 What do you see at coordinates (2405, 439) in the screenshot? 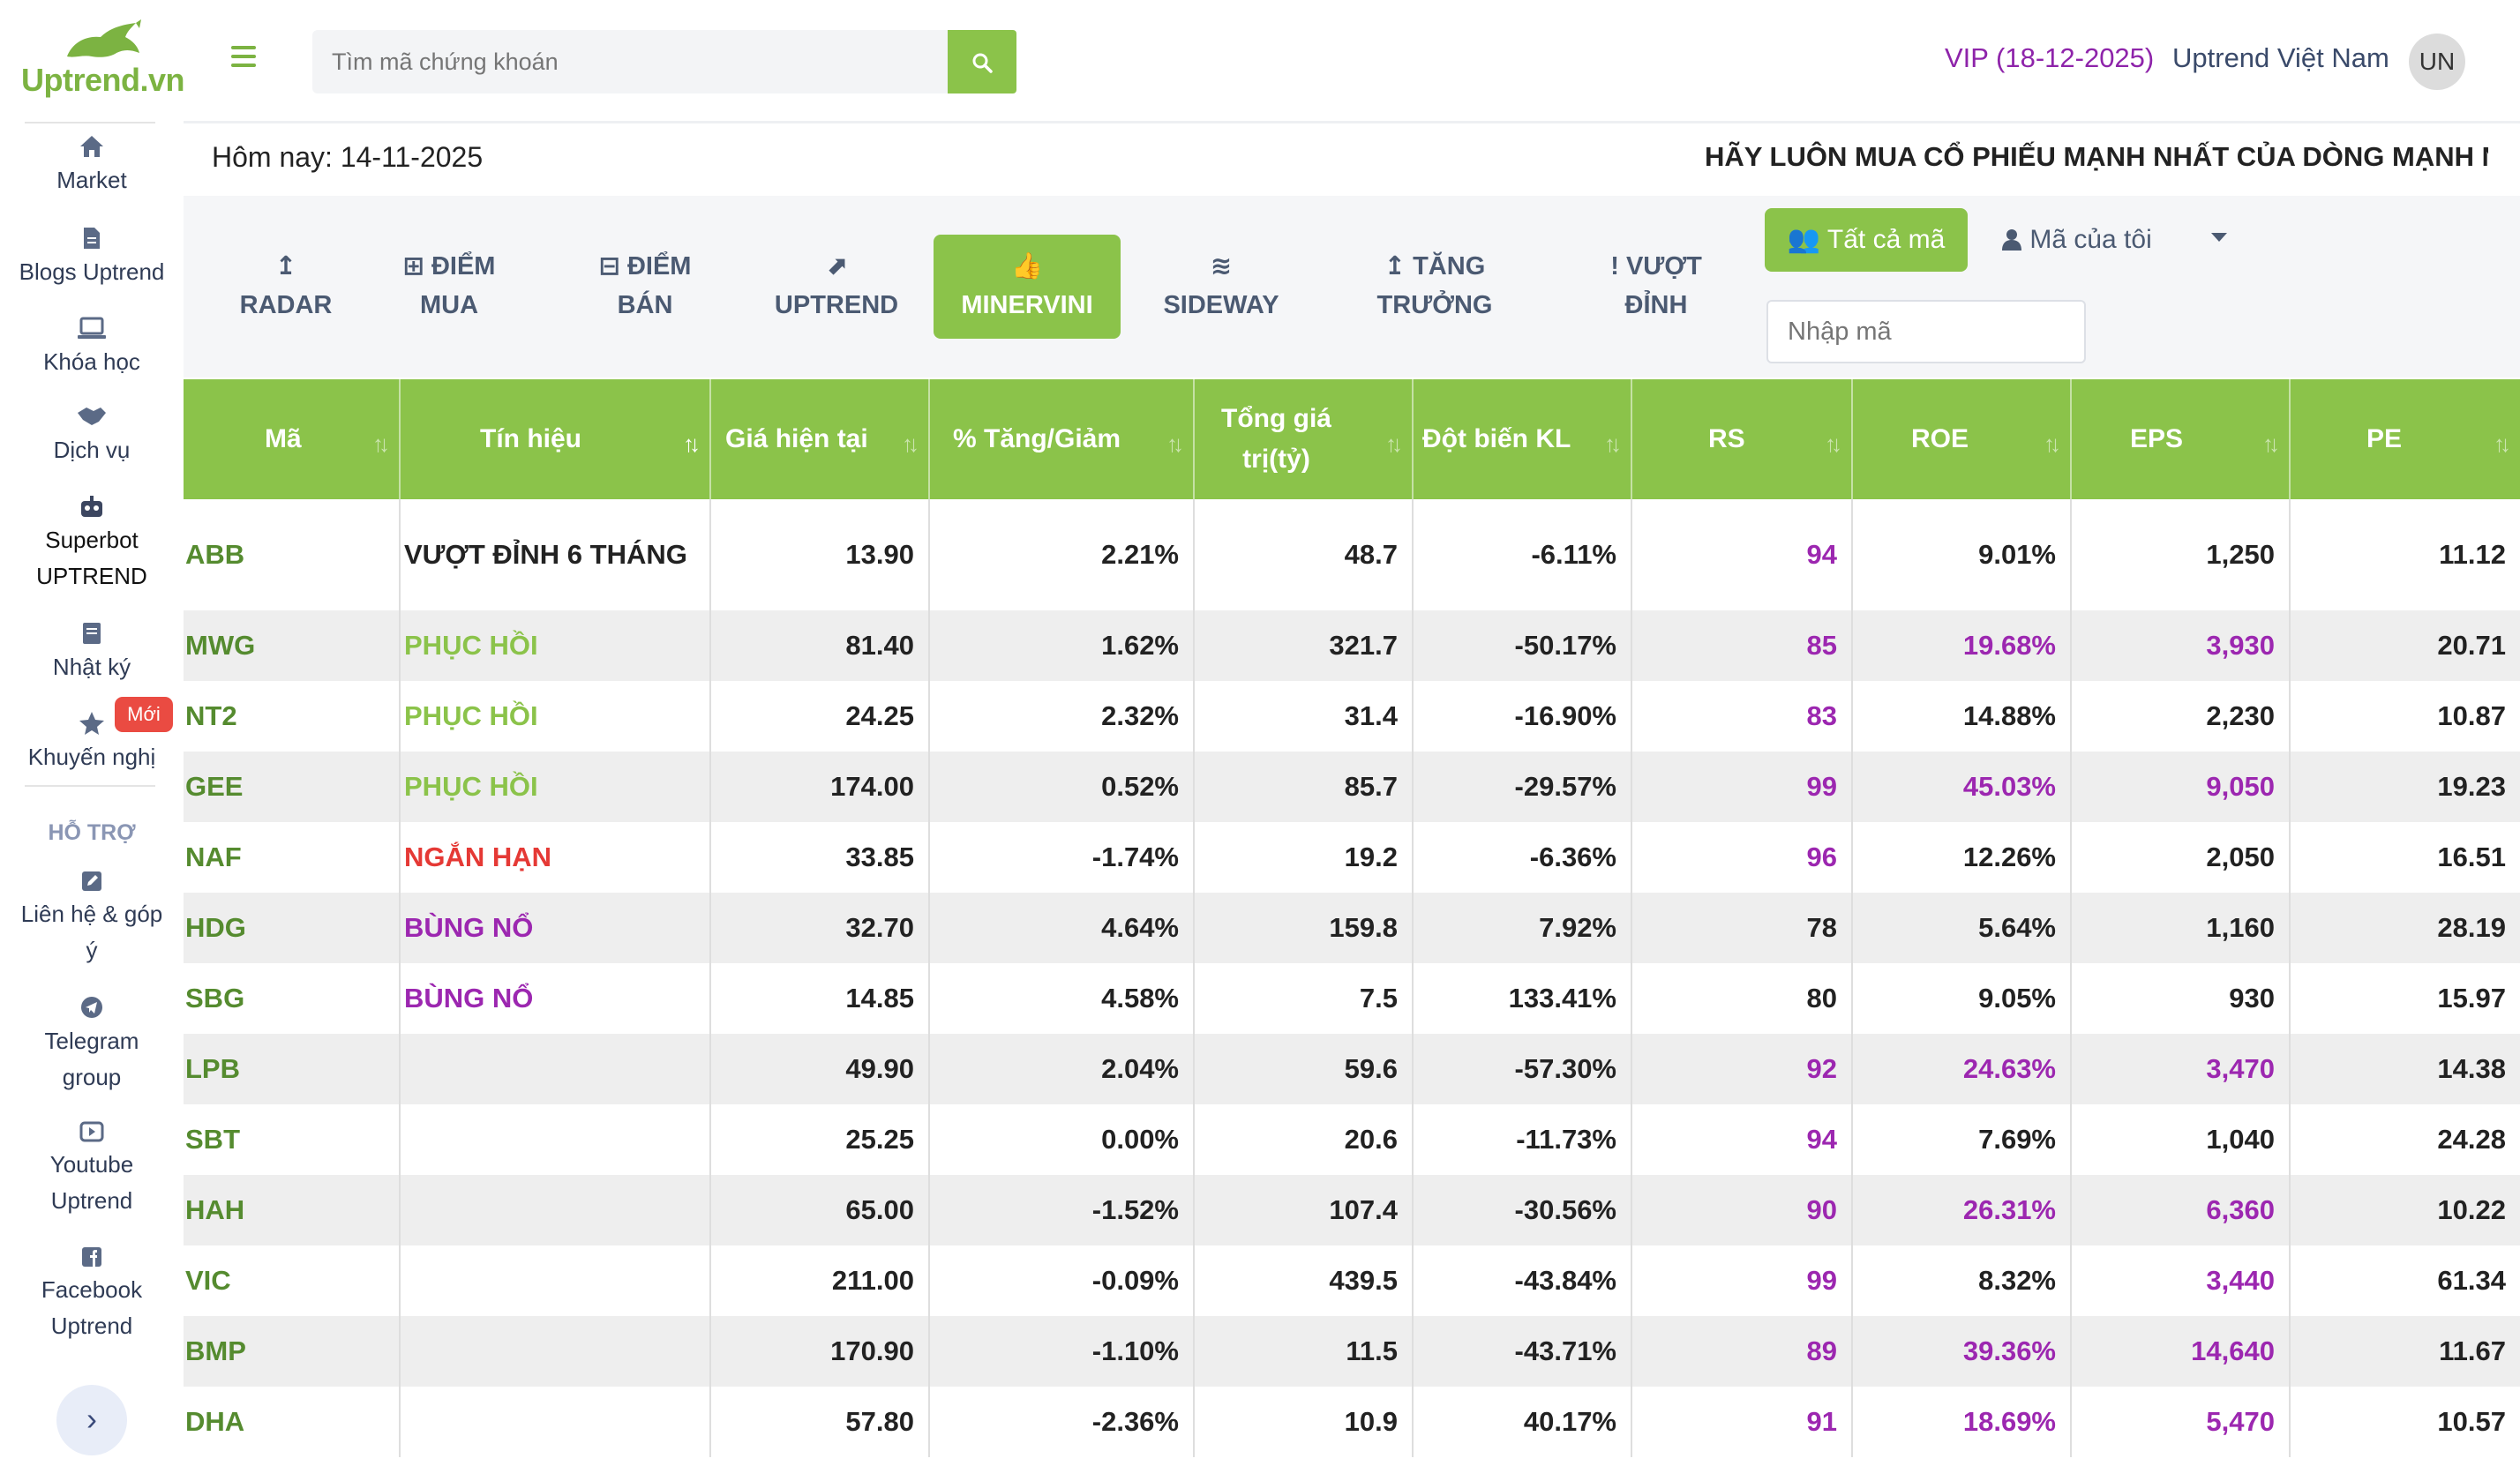
I see `col-header-pe: PE ↑↓` at bounding box center [2405, 439].